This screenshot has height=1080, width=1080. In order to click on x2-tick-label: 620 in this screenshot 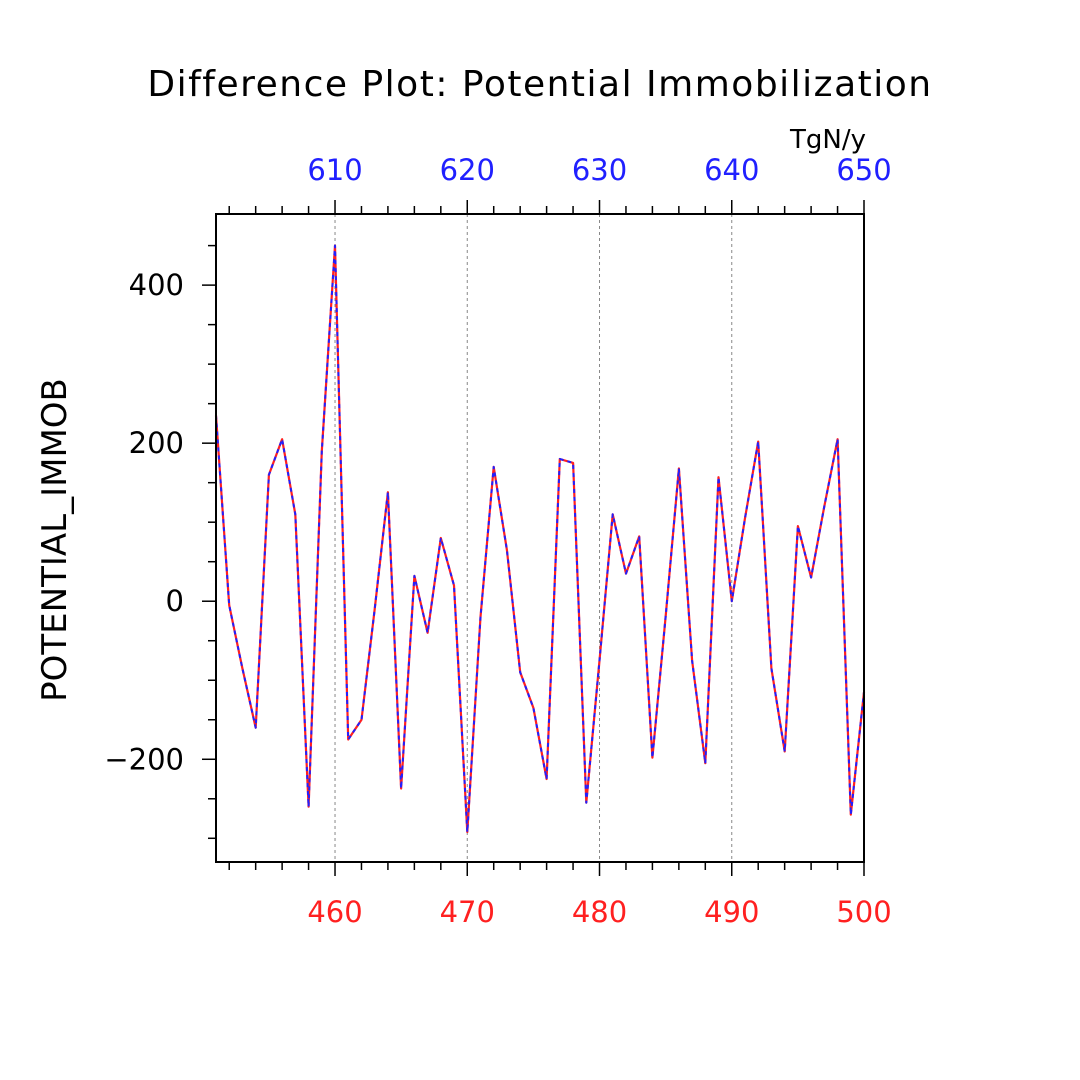, I will do `click(467, 170)`.